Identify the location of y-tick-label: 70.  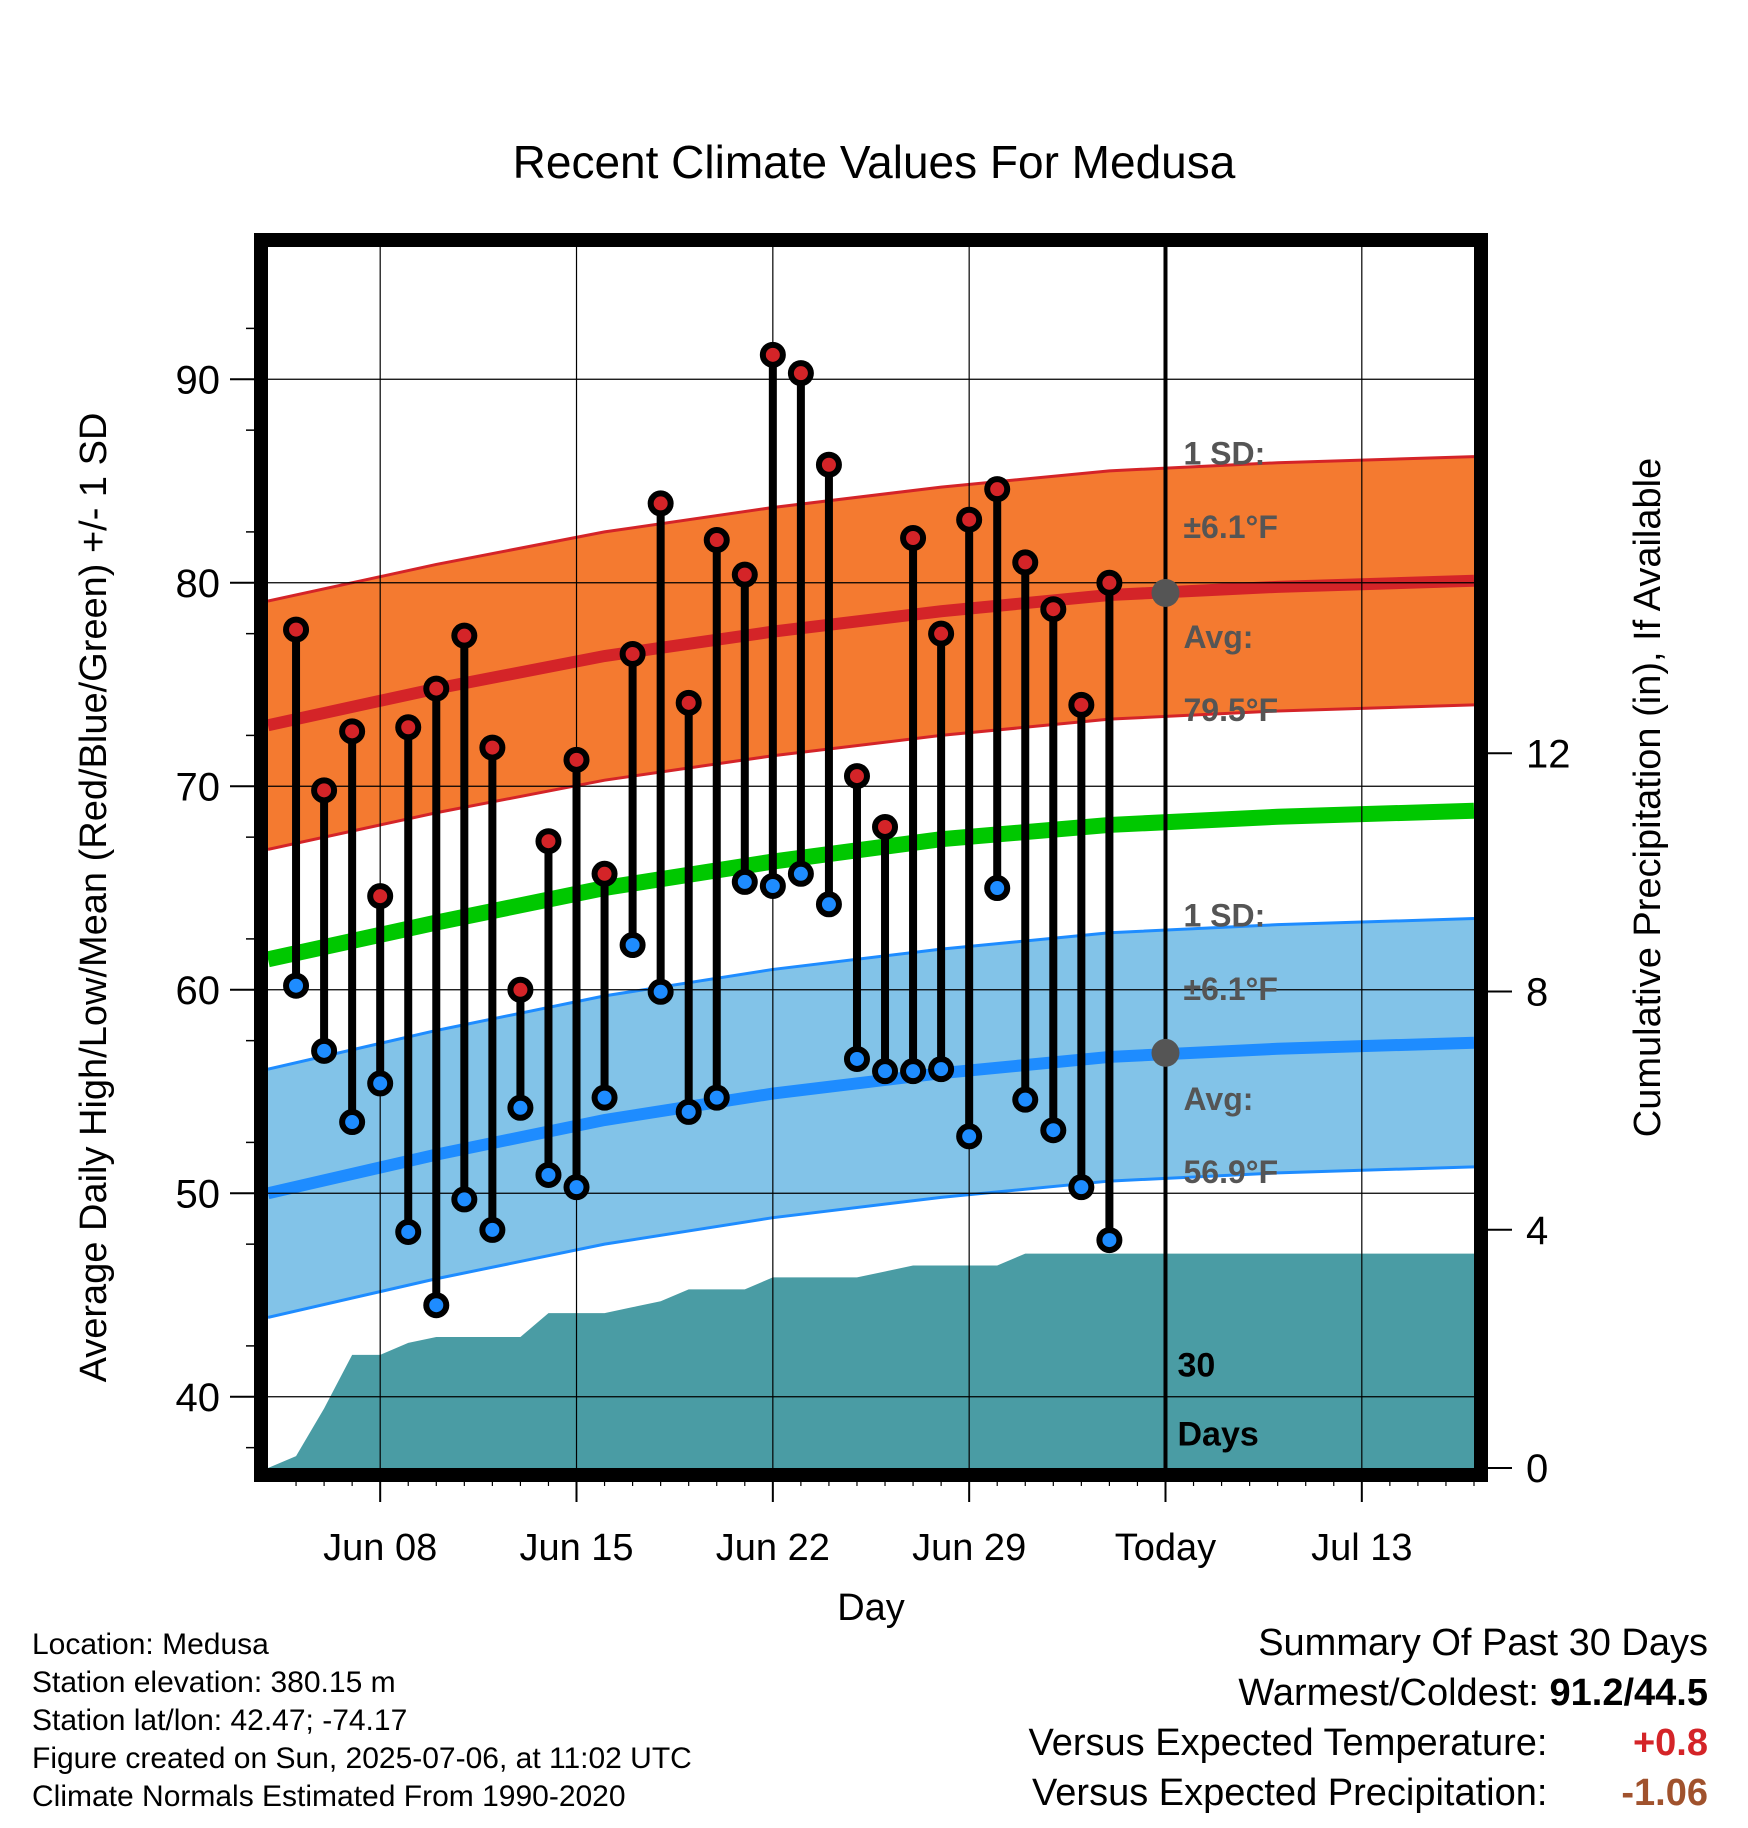
(198, 787).